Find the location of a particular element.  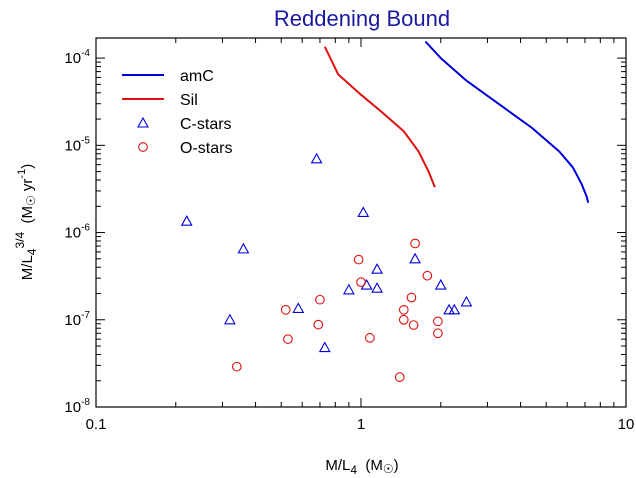

x-label-sun-symbol: ☉ is located at coordinates (388, 469).